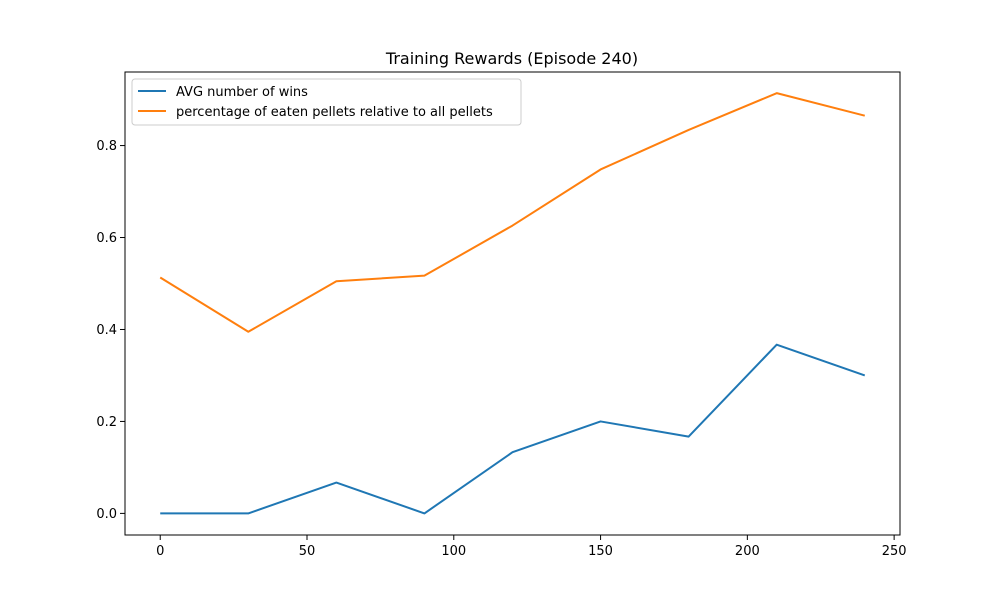 The height and width of the screenshot is (600, 1000). What do you see at coordinates (453, 551) in the screenshot?
I see `x-tick-label: 100` at bounding box center [453, 551].